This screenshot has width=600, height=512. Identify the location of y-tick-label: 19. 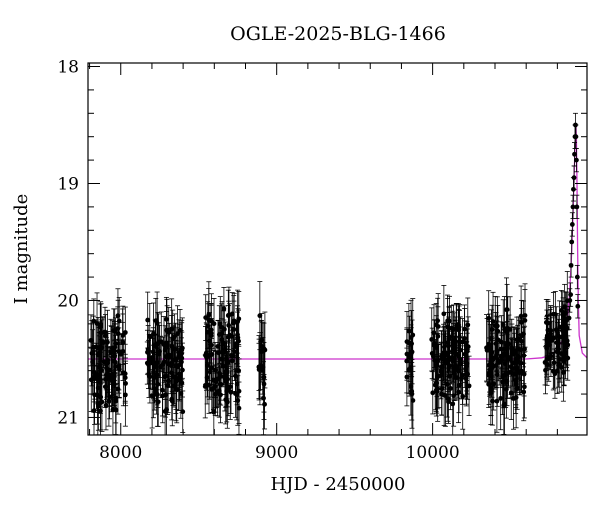
(68, 184).